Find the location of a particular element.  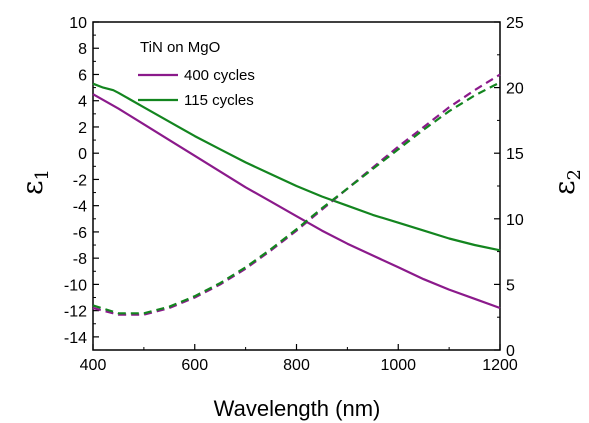

y-left-tick-label: -12 is located at coordinates (75, 312).